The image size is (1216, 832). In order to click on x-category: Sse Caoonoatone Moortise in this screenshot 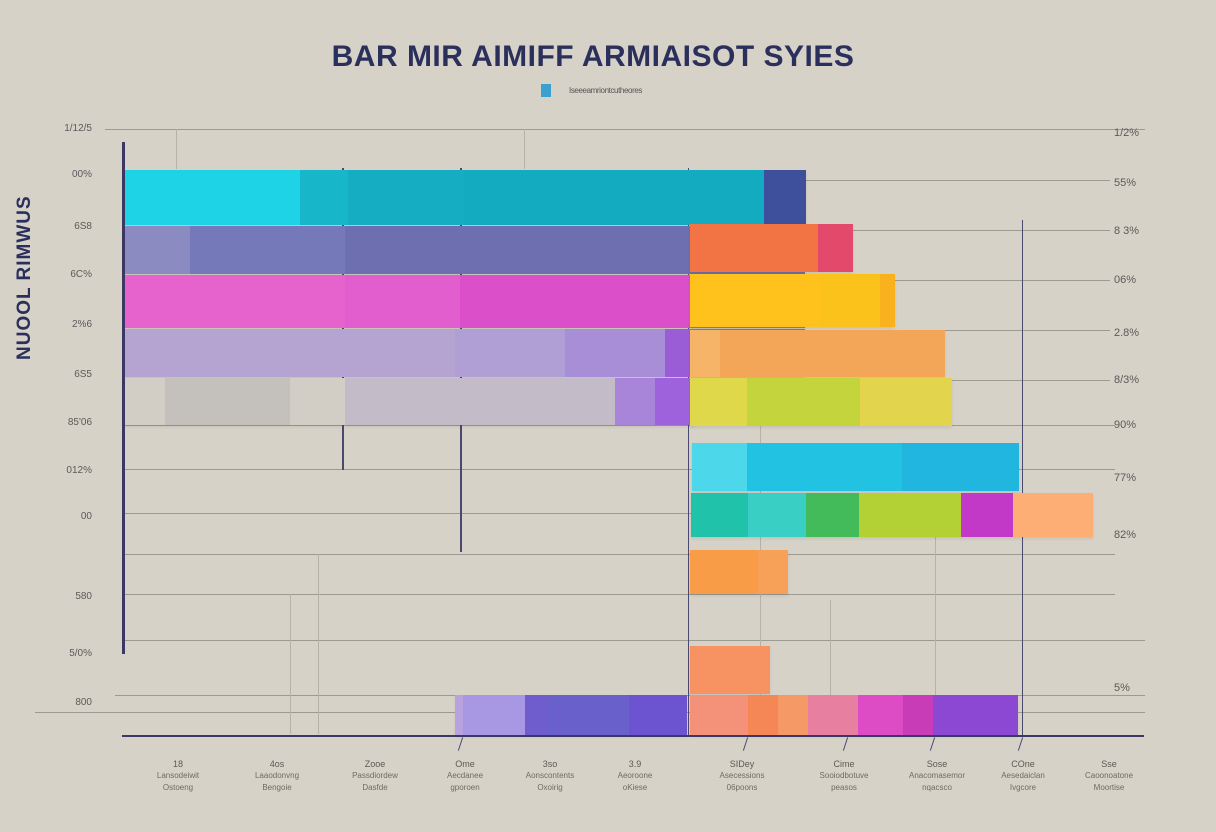, I will do `click(1109, 776)`.